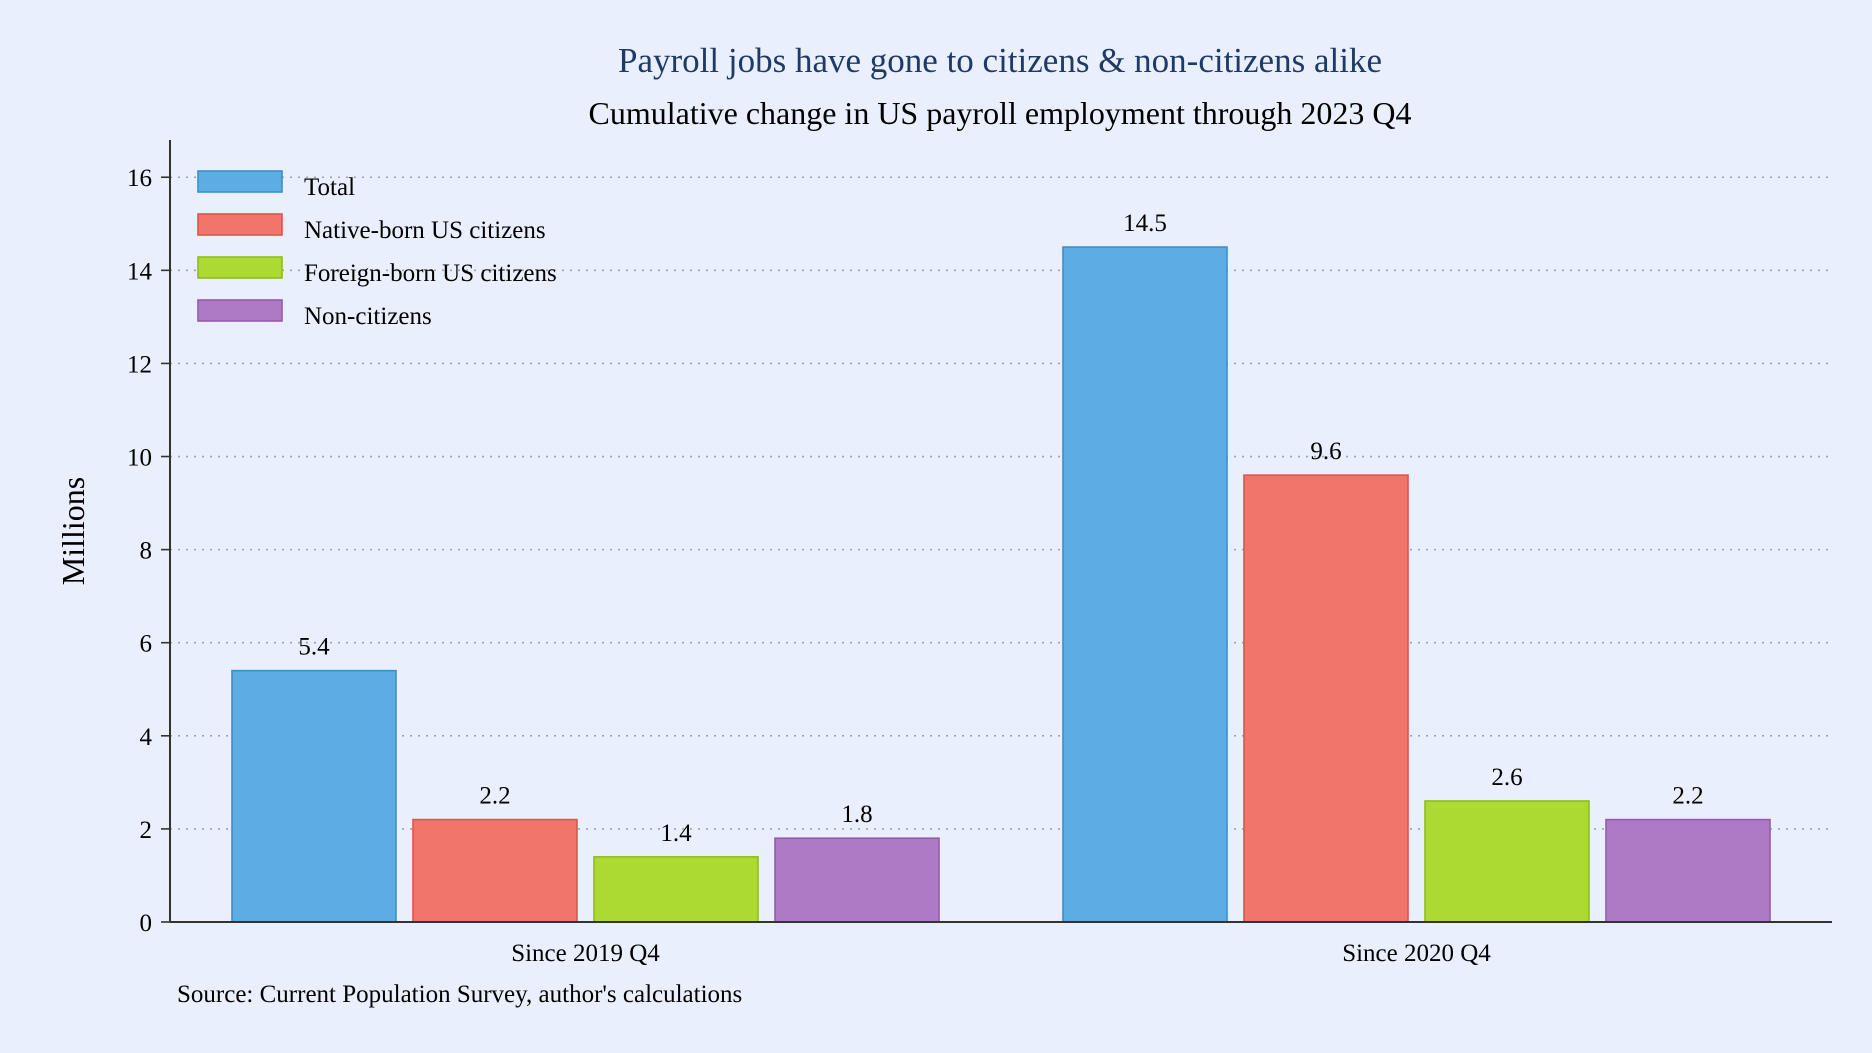 The height and width of the screenshot is (1053, 1872). What do you see at coordinates (139, 178) in the screenshot?
I see `y-tick-label: 16` at bounding box center [139, 178].